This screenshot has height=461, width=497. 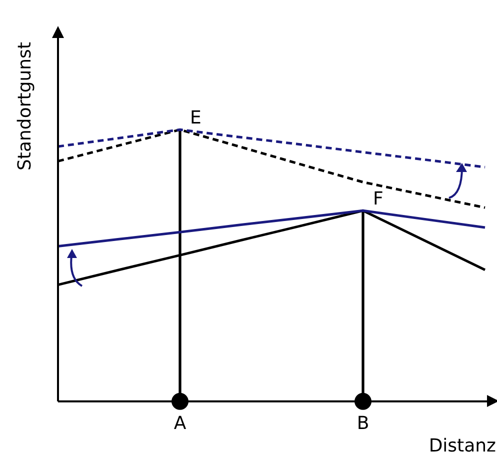 What do you see at coordinates (378, 199) in the screenshot?
I see `annotation: F` at bounding box center [378, 199].